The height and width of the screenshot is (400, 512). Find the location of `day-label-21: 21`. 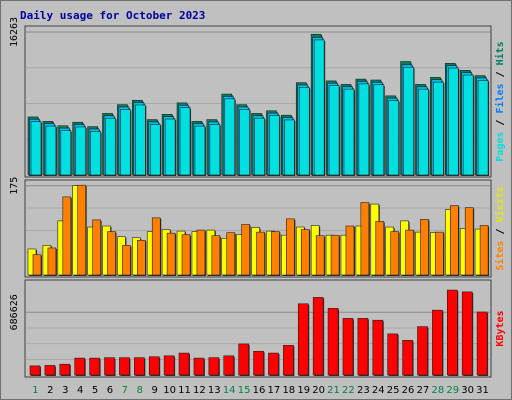

day-label-21: 21 is located at coordinates (333, 390).